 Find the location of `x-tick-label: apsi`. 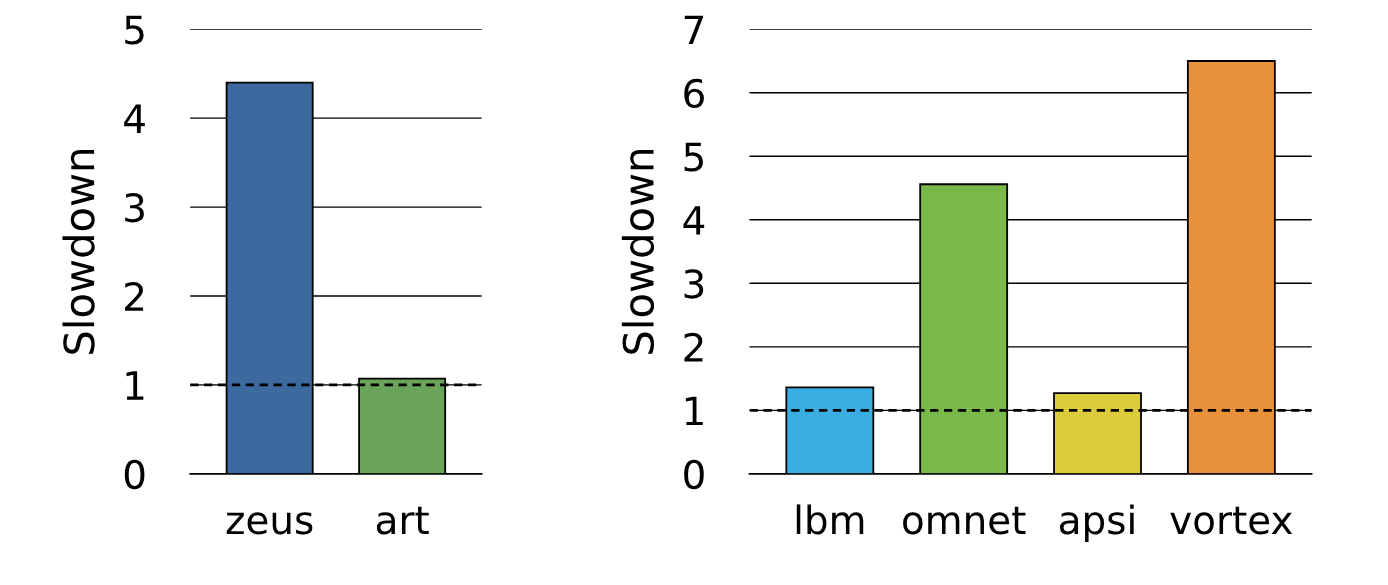

x-tick-label: apsi is located at coordinates (1097, 523).